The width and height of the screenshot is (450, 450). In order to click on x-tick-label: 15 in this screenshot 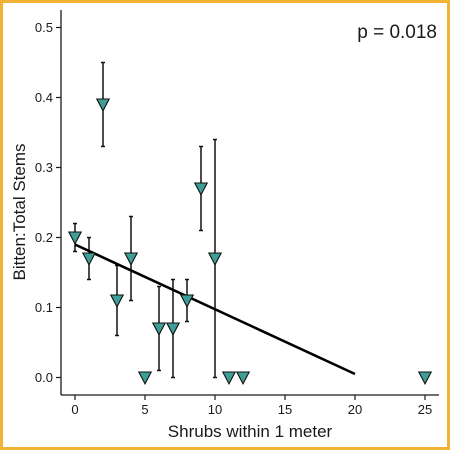, I will do `click(285, 409)`.